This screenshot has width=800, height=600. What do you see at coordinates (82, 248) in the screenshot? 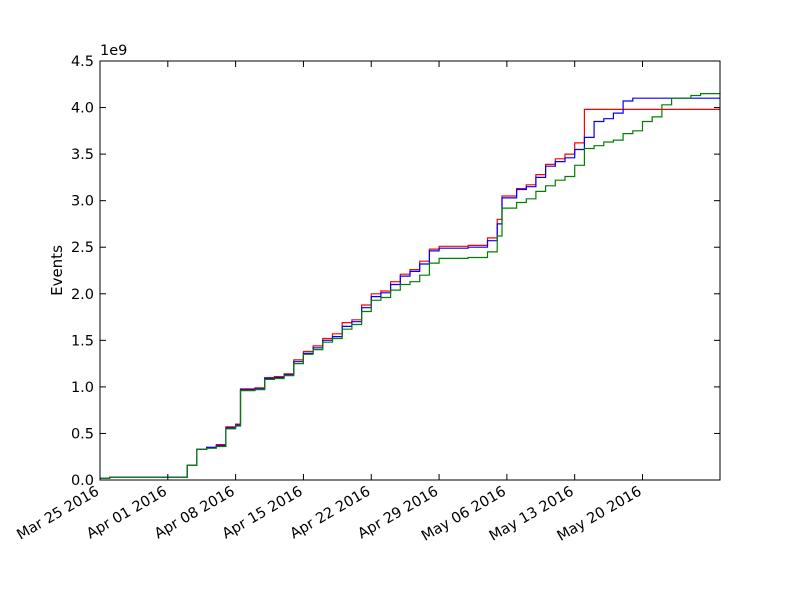
I see `y-tick-label: 2.5` at bounding box center [82, 248].